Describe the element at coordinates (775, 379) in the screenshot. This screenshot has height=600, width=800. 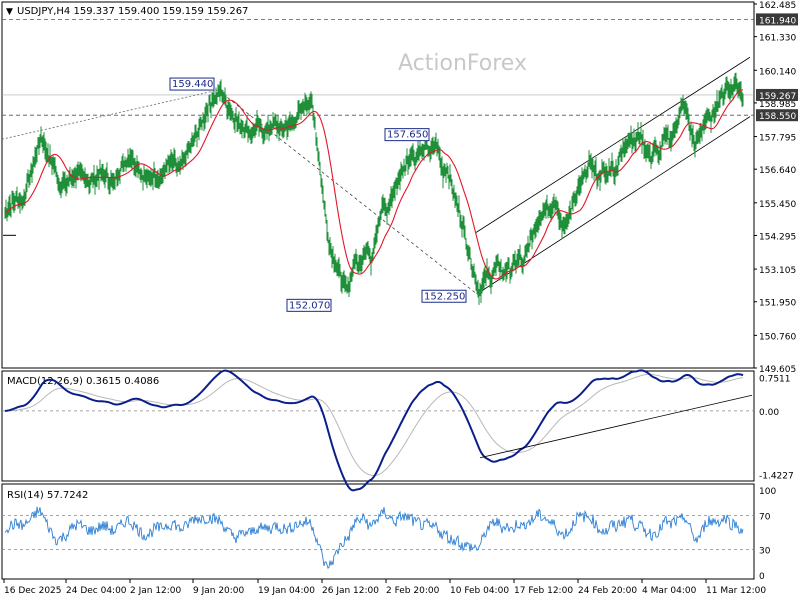
I see `macd-axis-label: 0.7511` at that location.